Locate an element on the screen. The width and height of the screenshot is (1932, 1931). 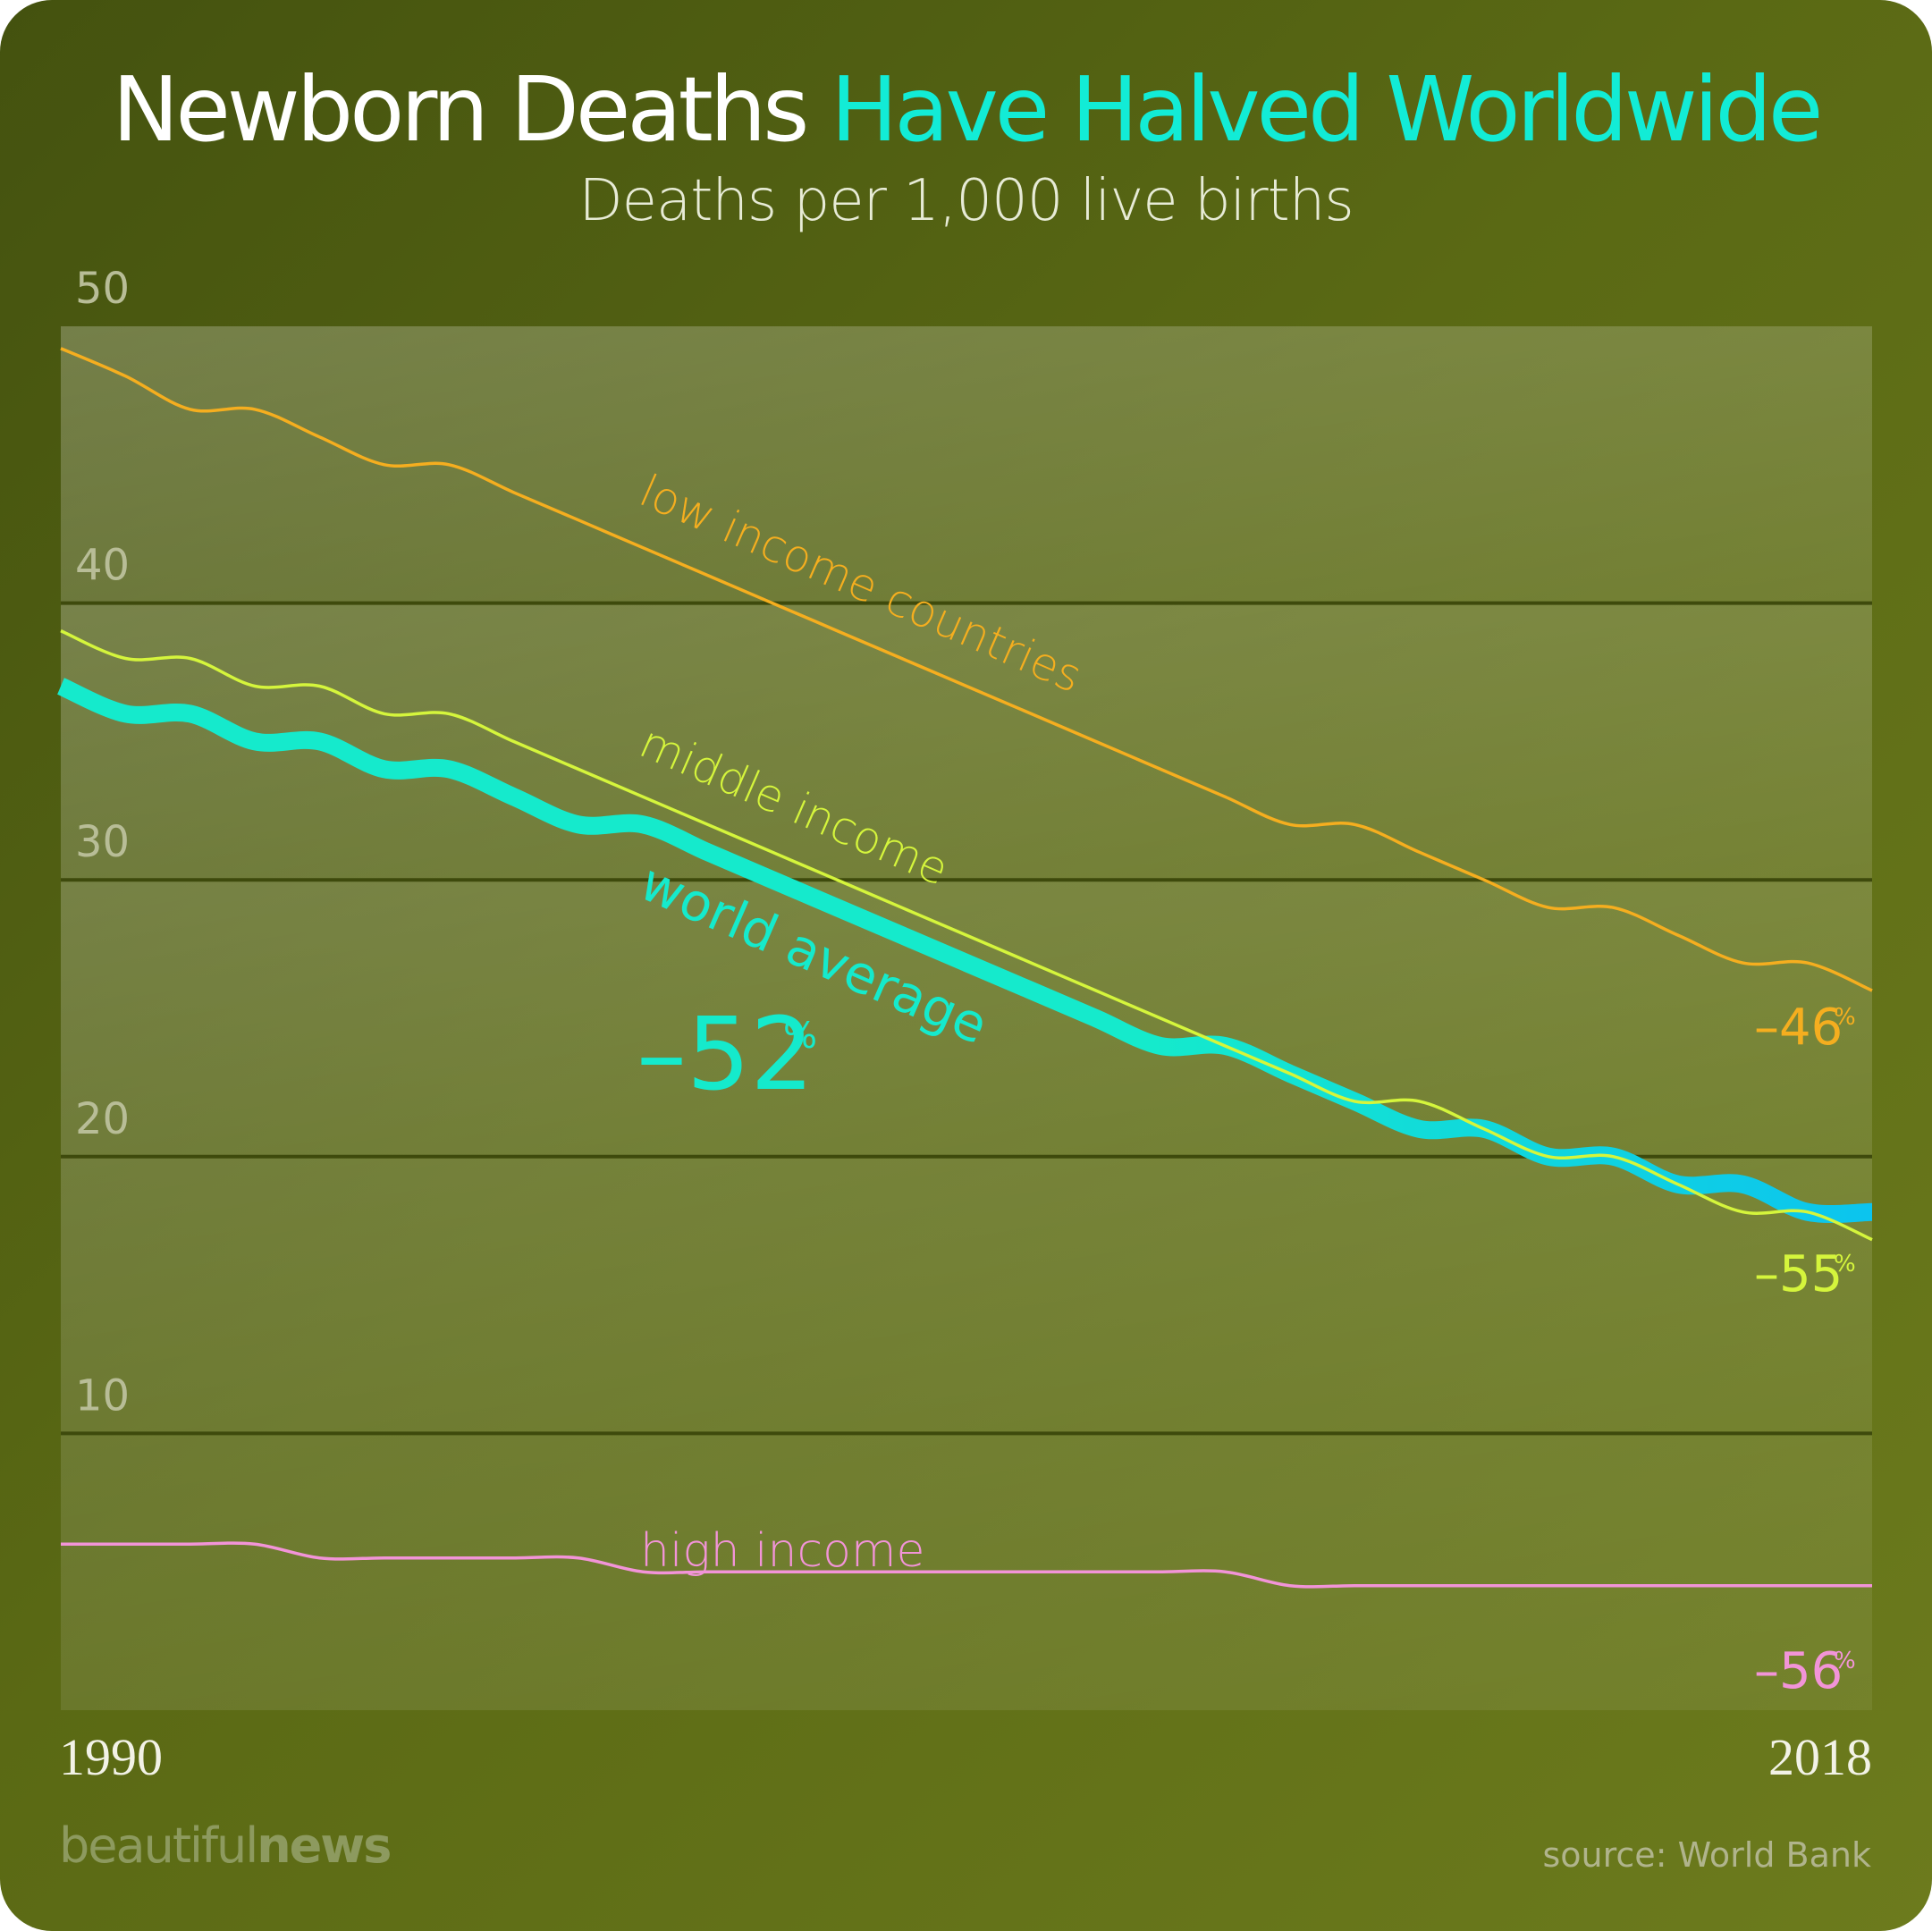
brand-logo: beautifulnews is located at coordinates (225, 1845).